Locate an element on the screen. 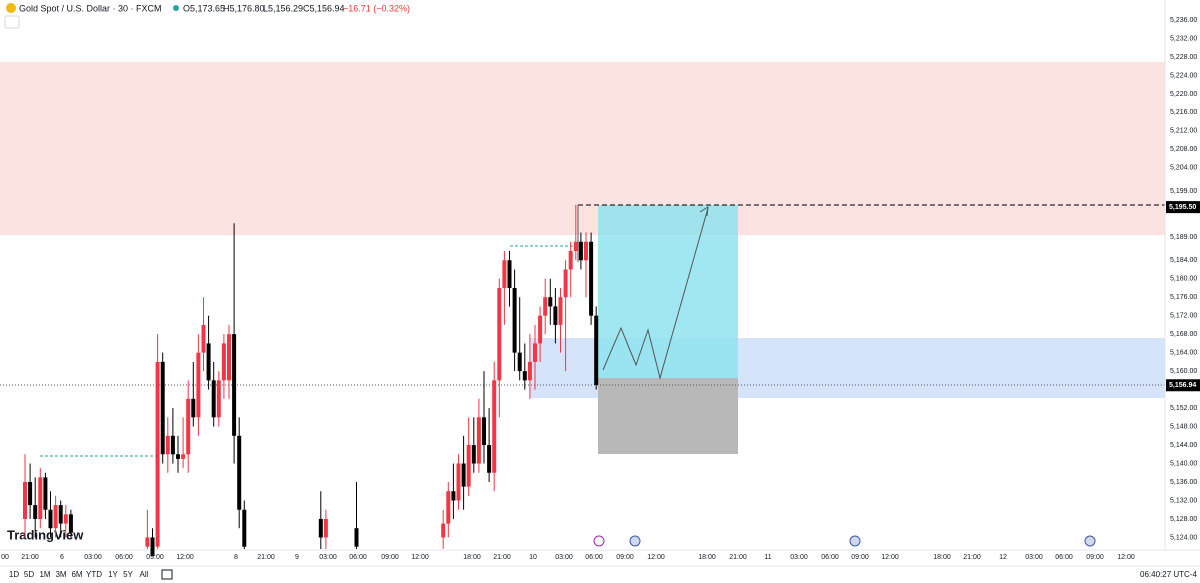  price-tick-label: 5,152.00 is located at coordinates (1183, 408).